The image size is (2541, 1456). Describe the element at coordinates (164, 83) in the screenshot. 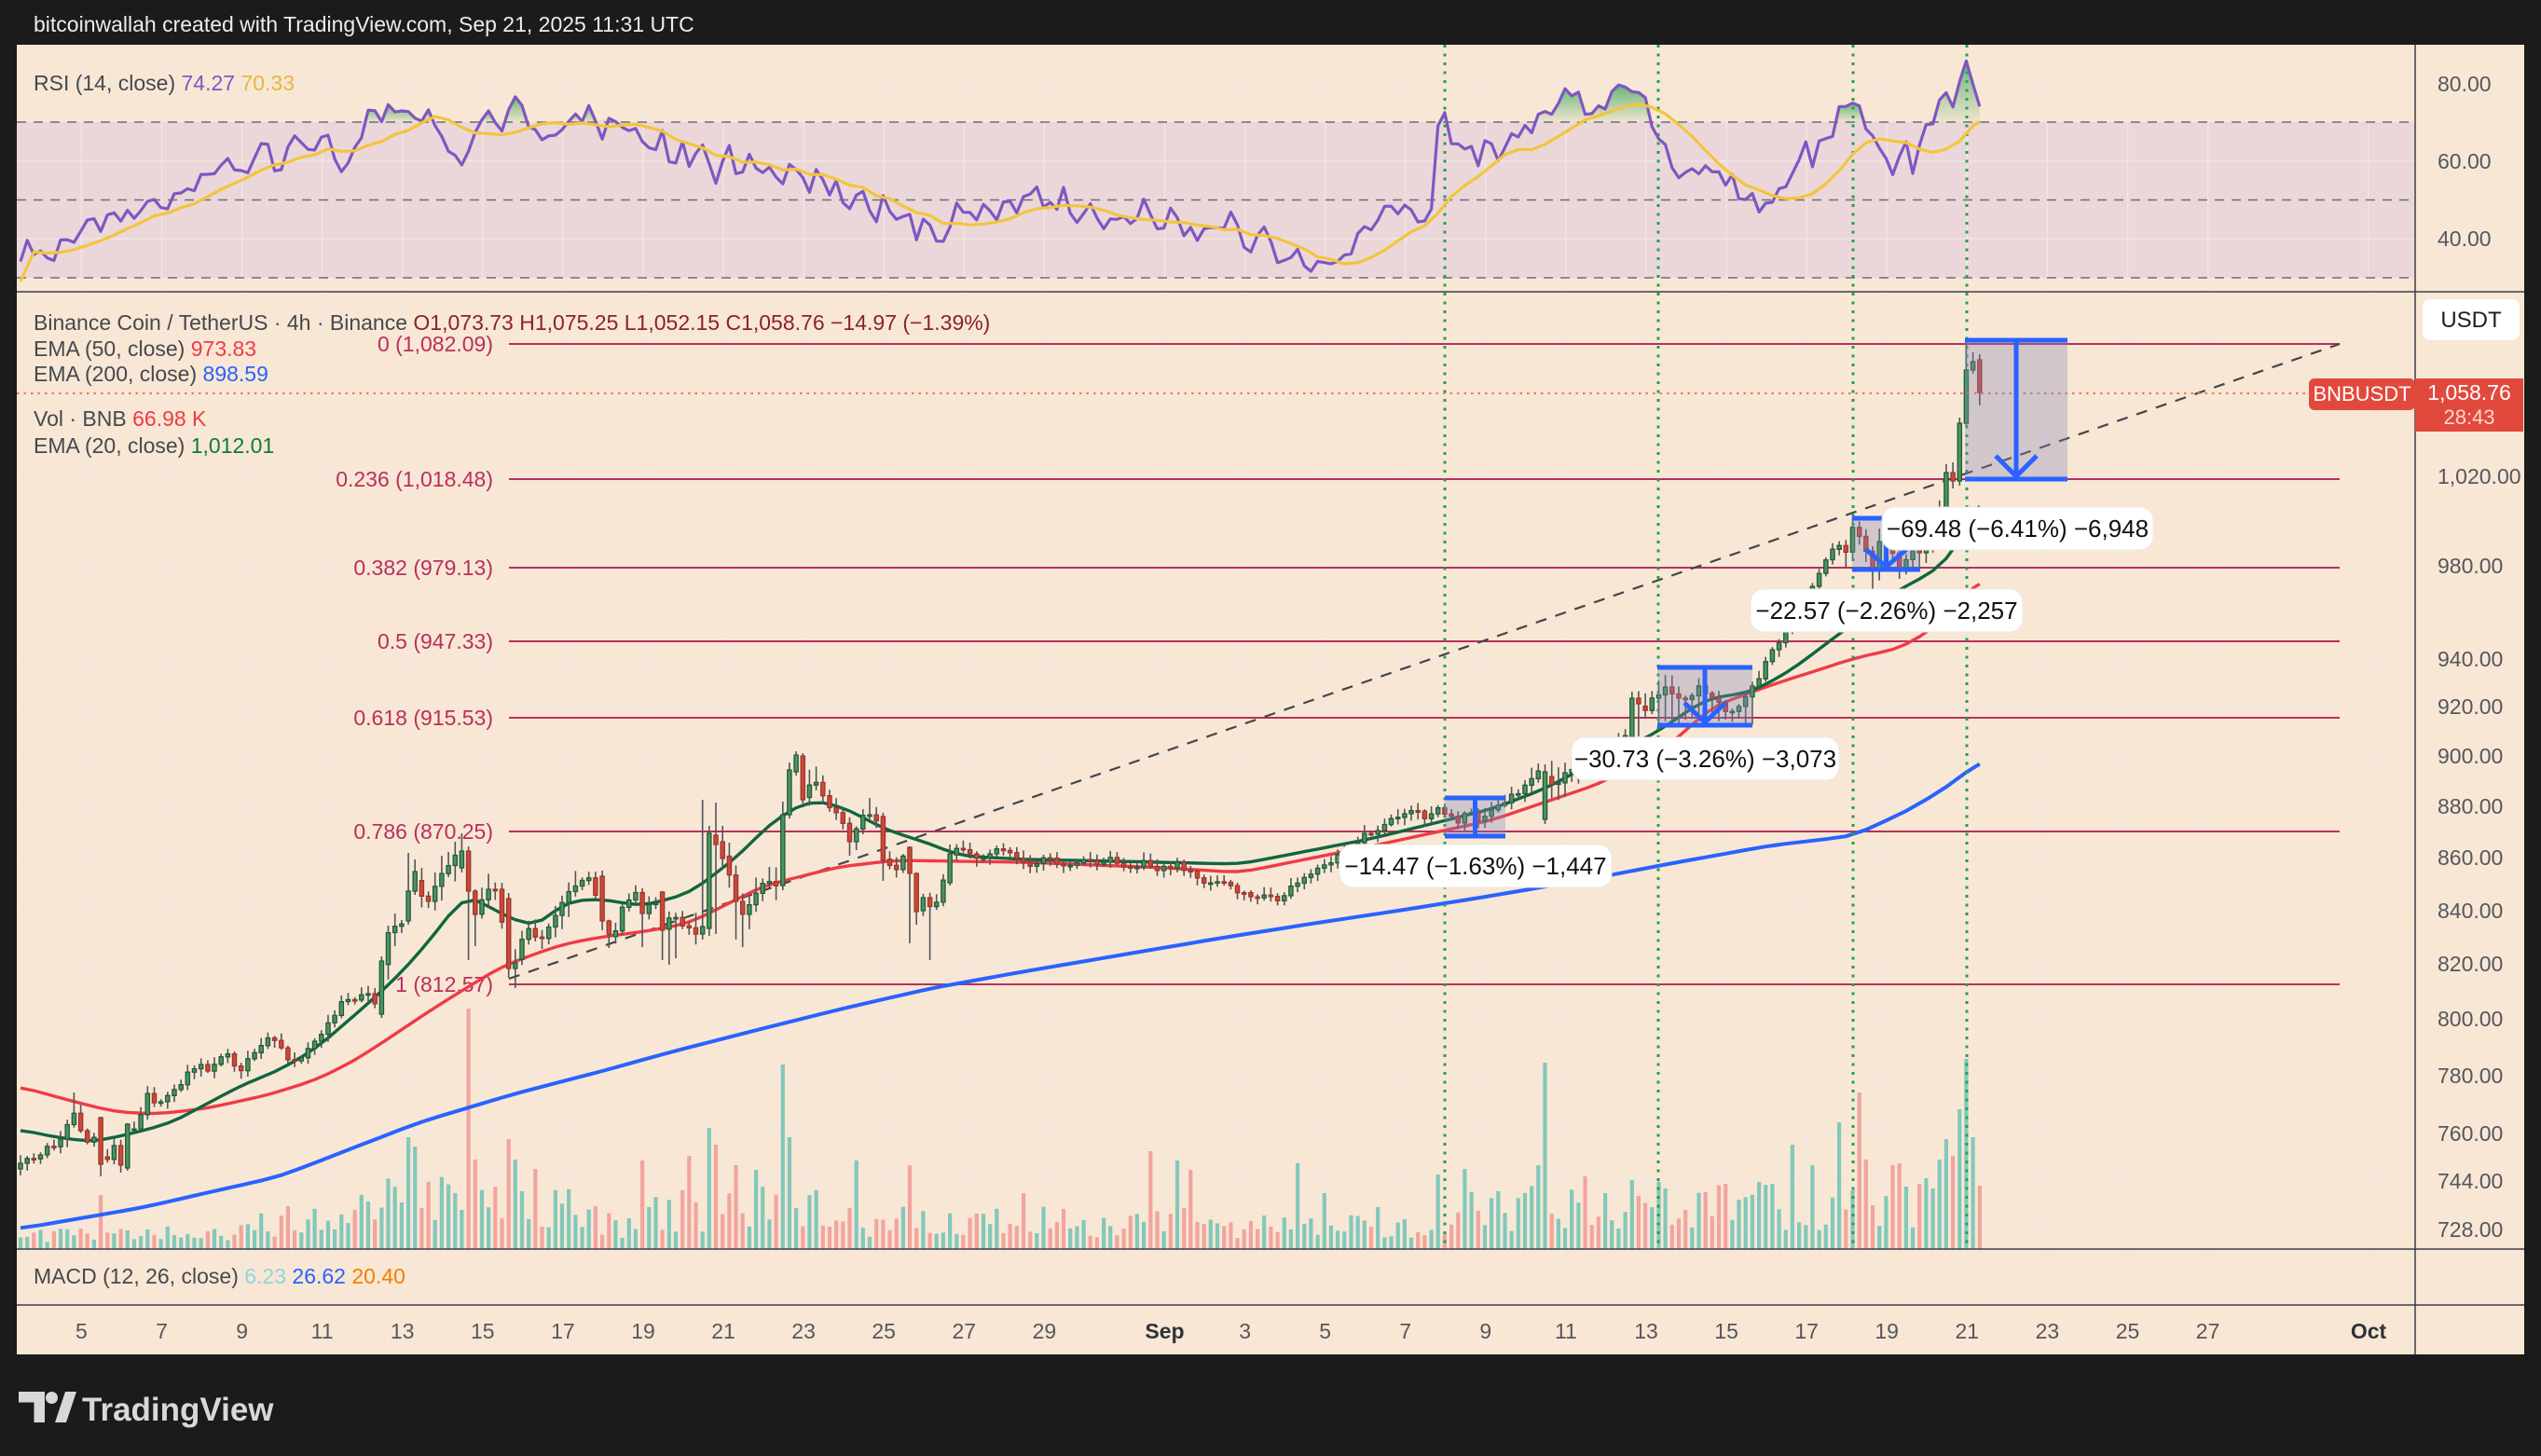

I see `svg-text: RSI (14, close) 74.27 70.33` at that location.